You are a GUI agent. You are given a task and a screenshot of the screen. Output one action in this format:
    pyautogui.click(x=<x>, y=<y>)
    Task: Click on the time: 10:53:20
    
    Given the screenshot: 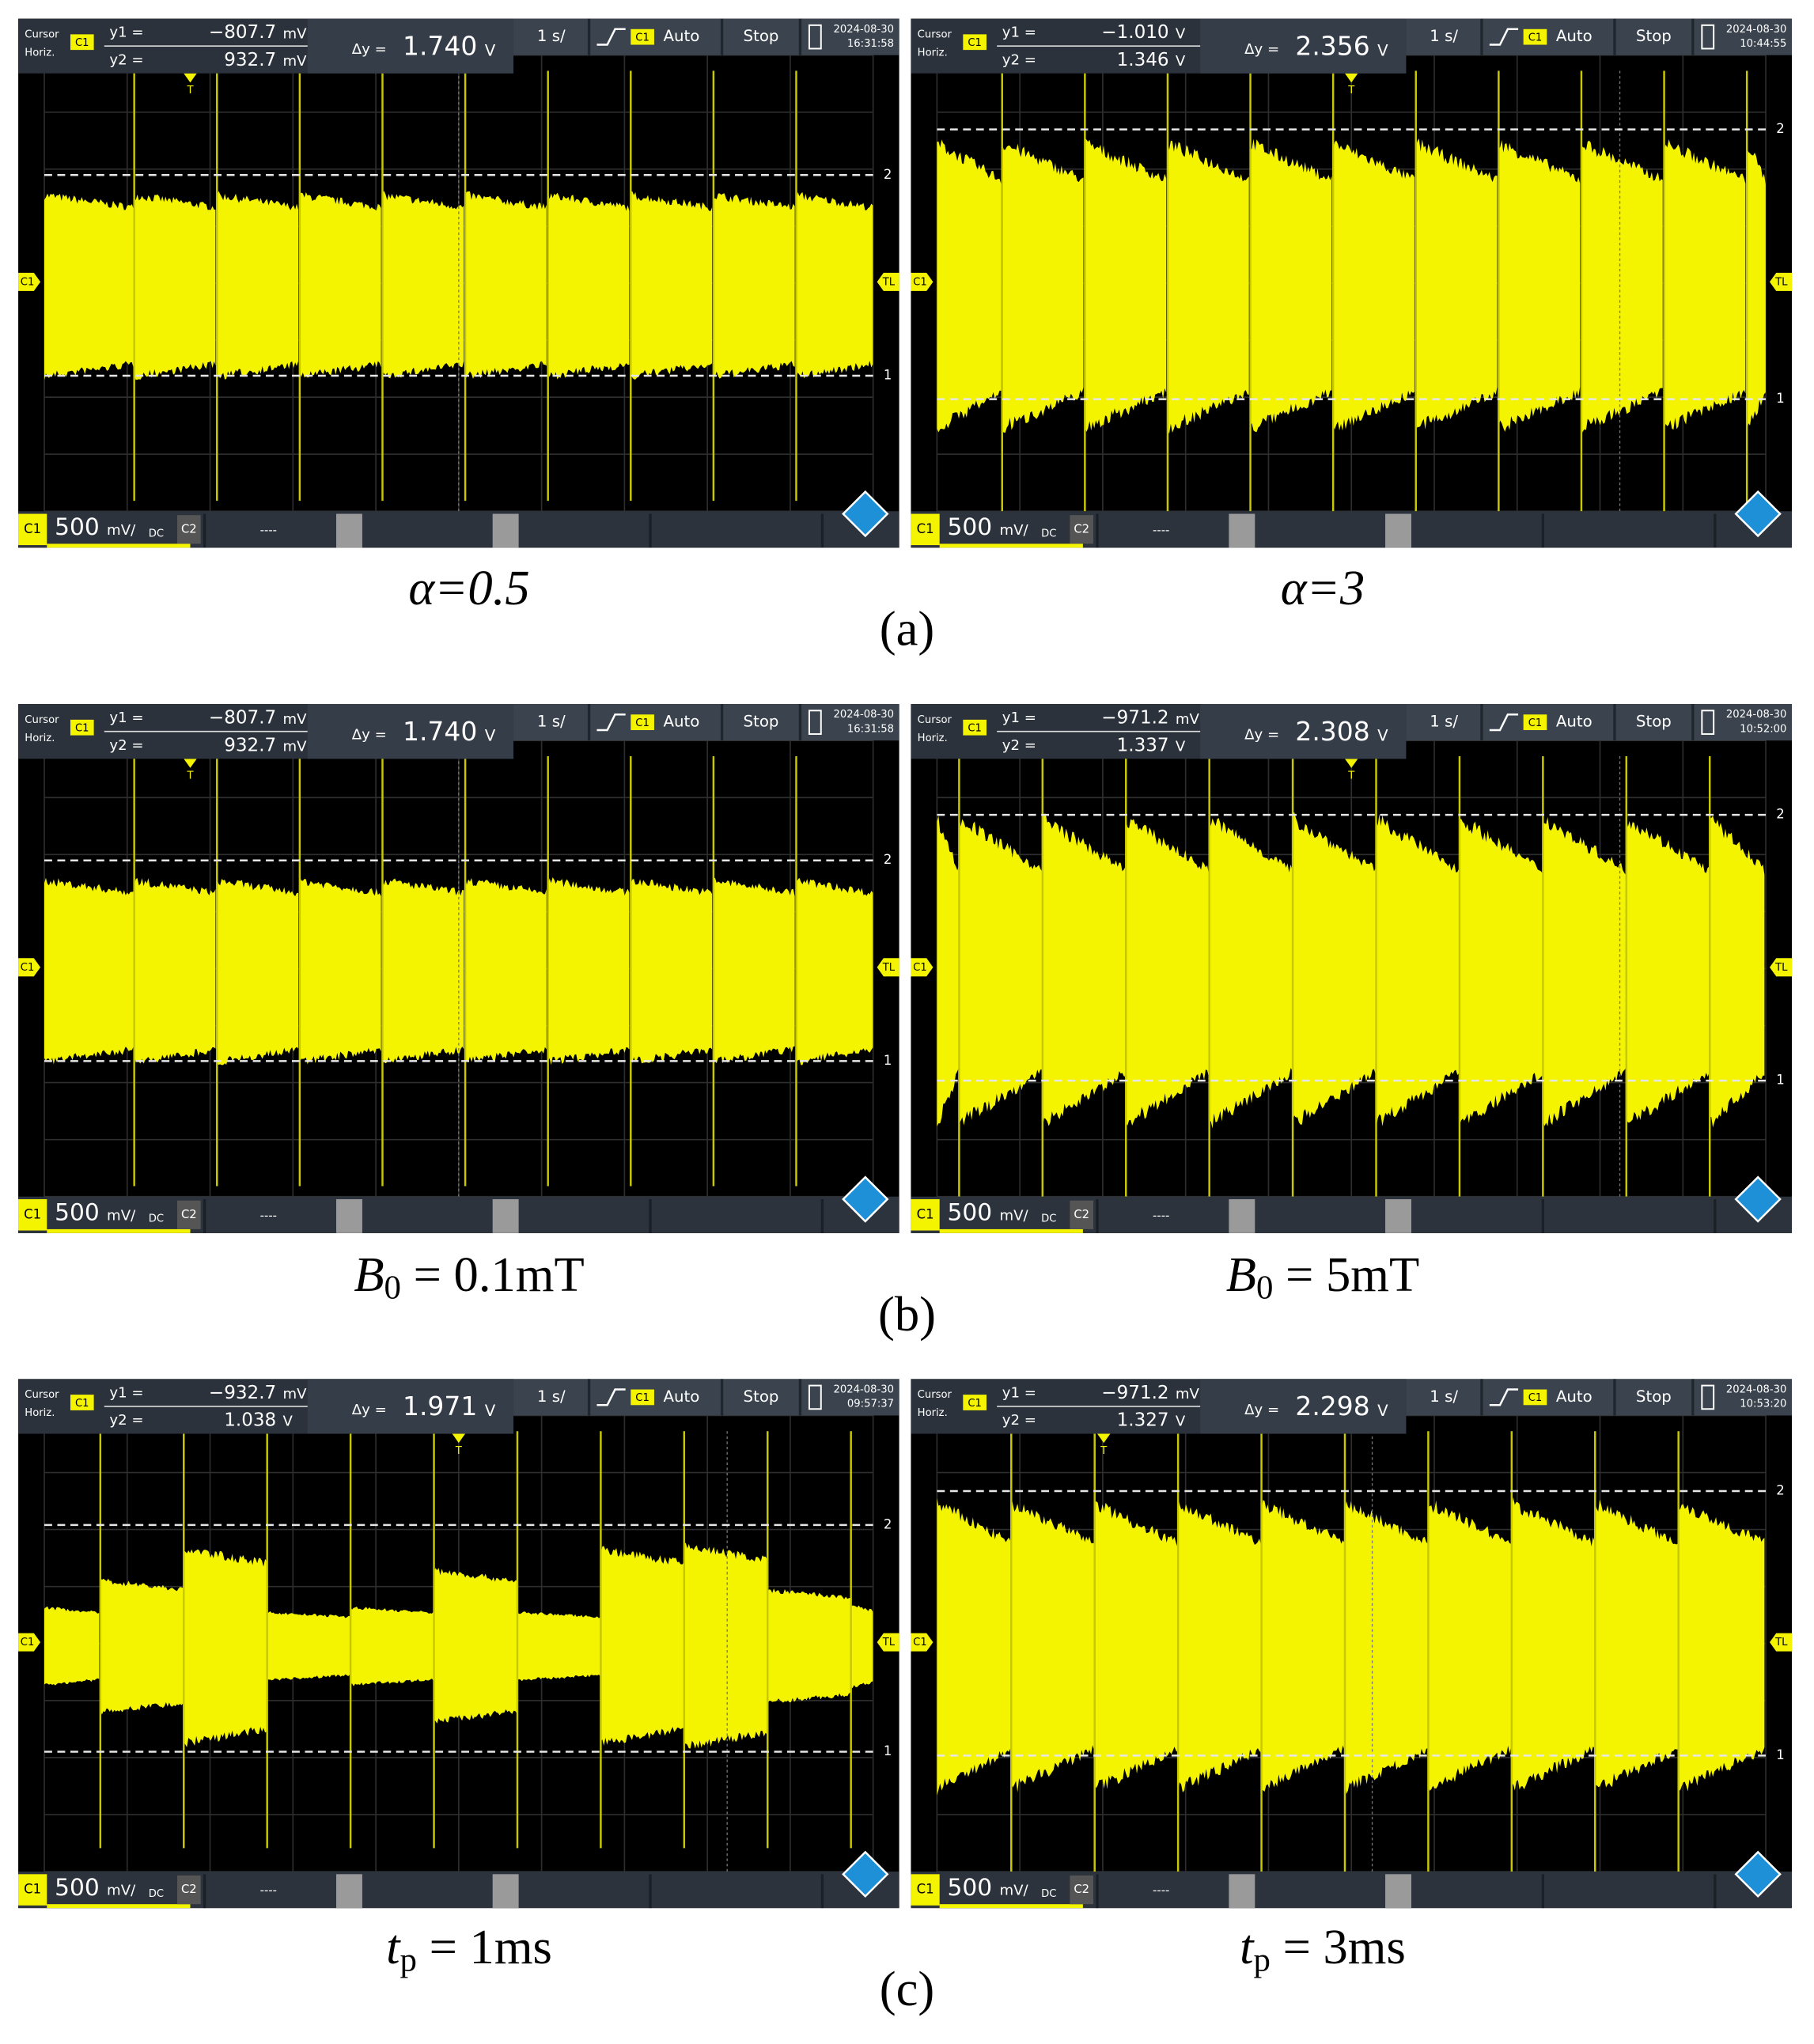 What is the action you would take?
    pyautogui.click(x=1763, y=1405)
    